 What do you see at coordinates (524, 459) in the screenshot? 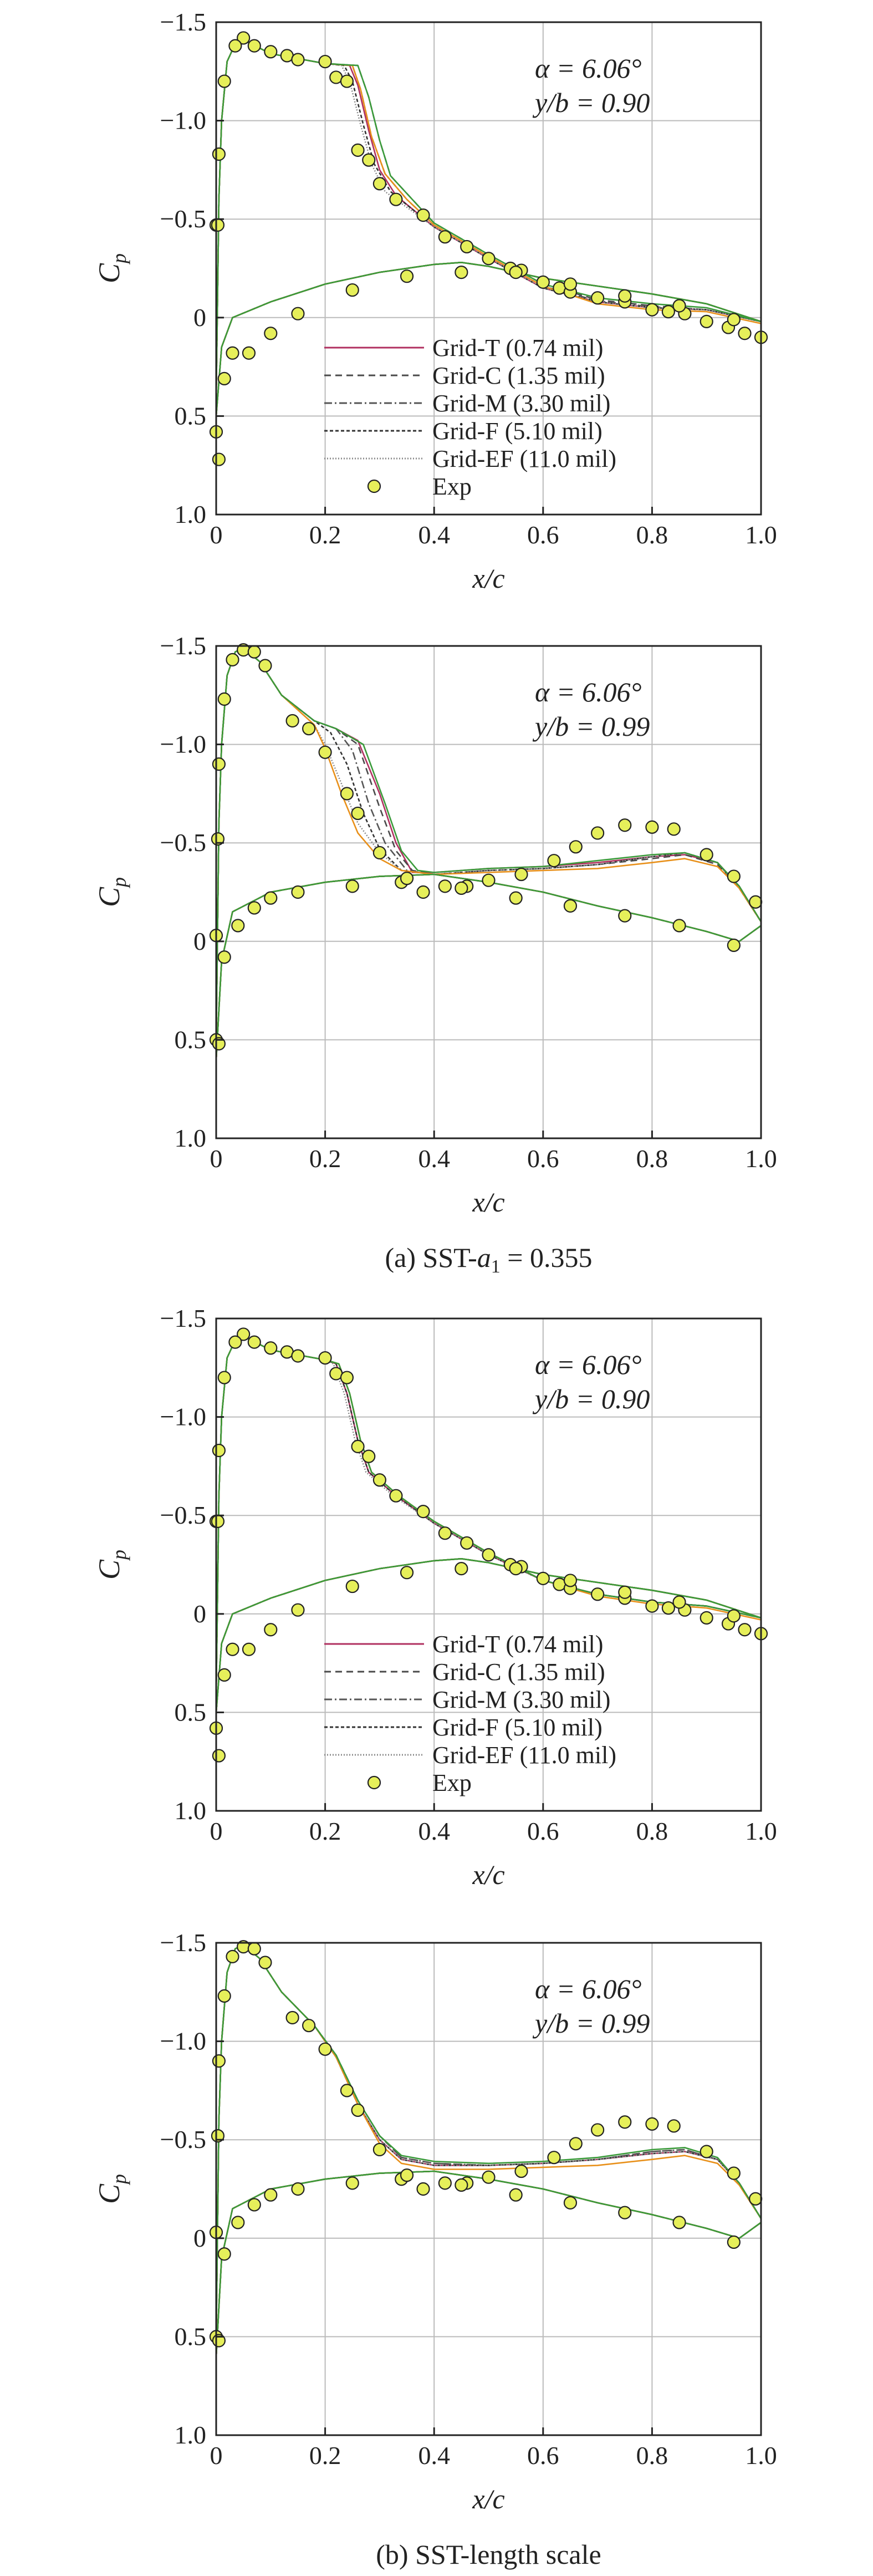
I see `legend-entry: Grid-EF (11.0 mil)` at bounding box center [524, 459].